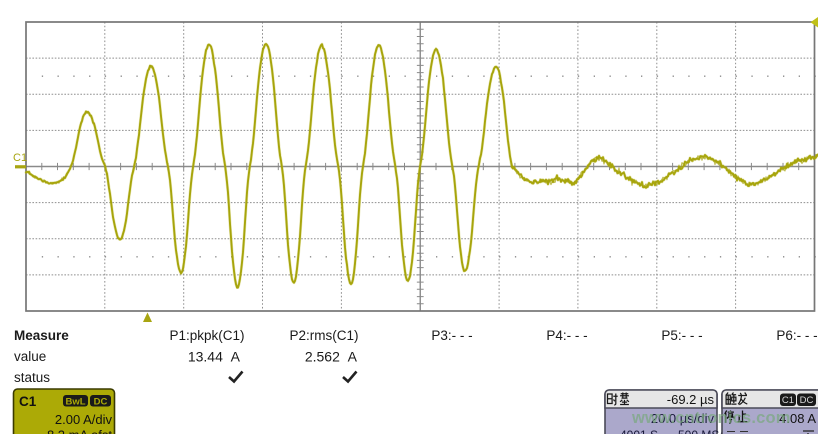  Describe the element at coordinates (323, 335) in the screenshot. I see `svg-text: P2:rms(C1)` at that location.